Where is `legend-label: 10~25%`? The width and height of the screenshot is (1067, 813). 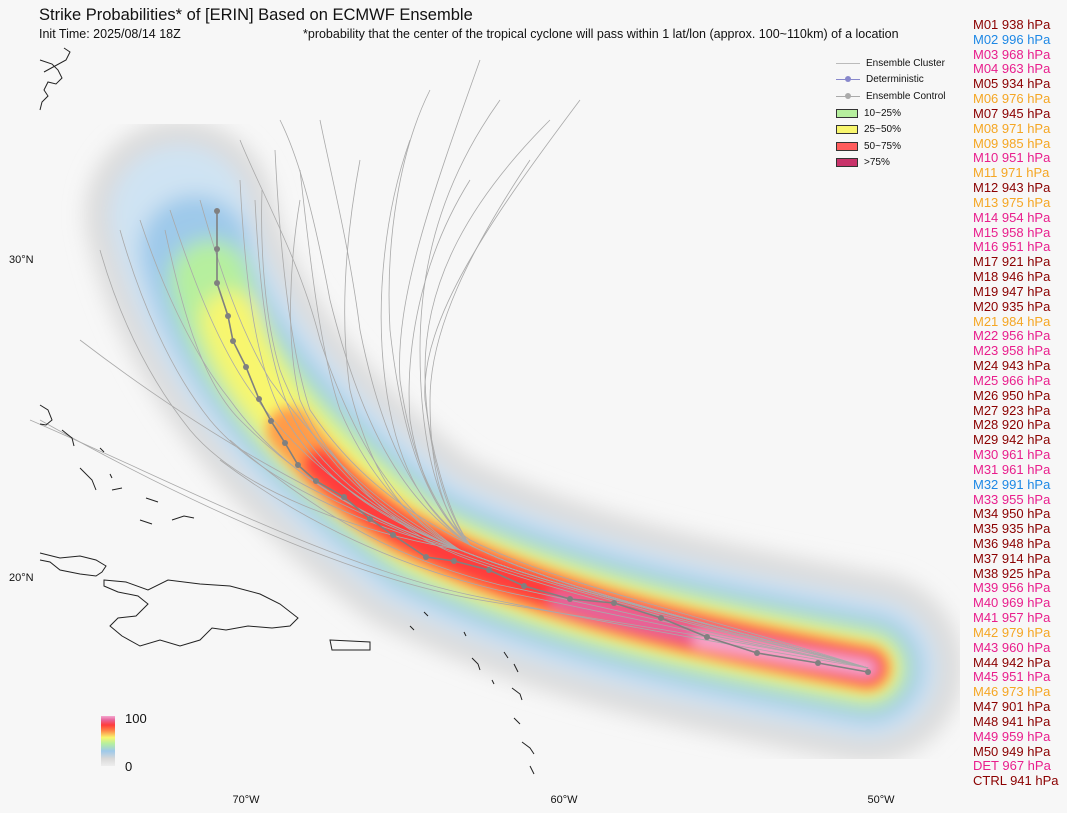 legend-label: 10~25% is located at coordinates (882, 113).